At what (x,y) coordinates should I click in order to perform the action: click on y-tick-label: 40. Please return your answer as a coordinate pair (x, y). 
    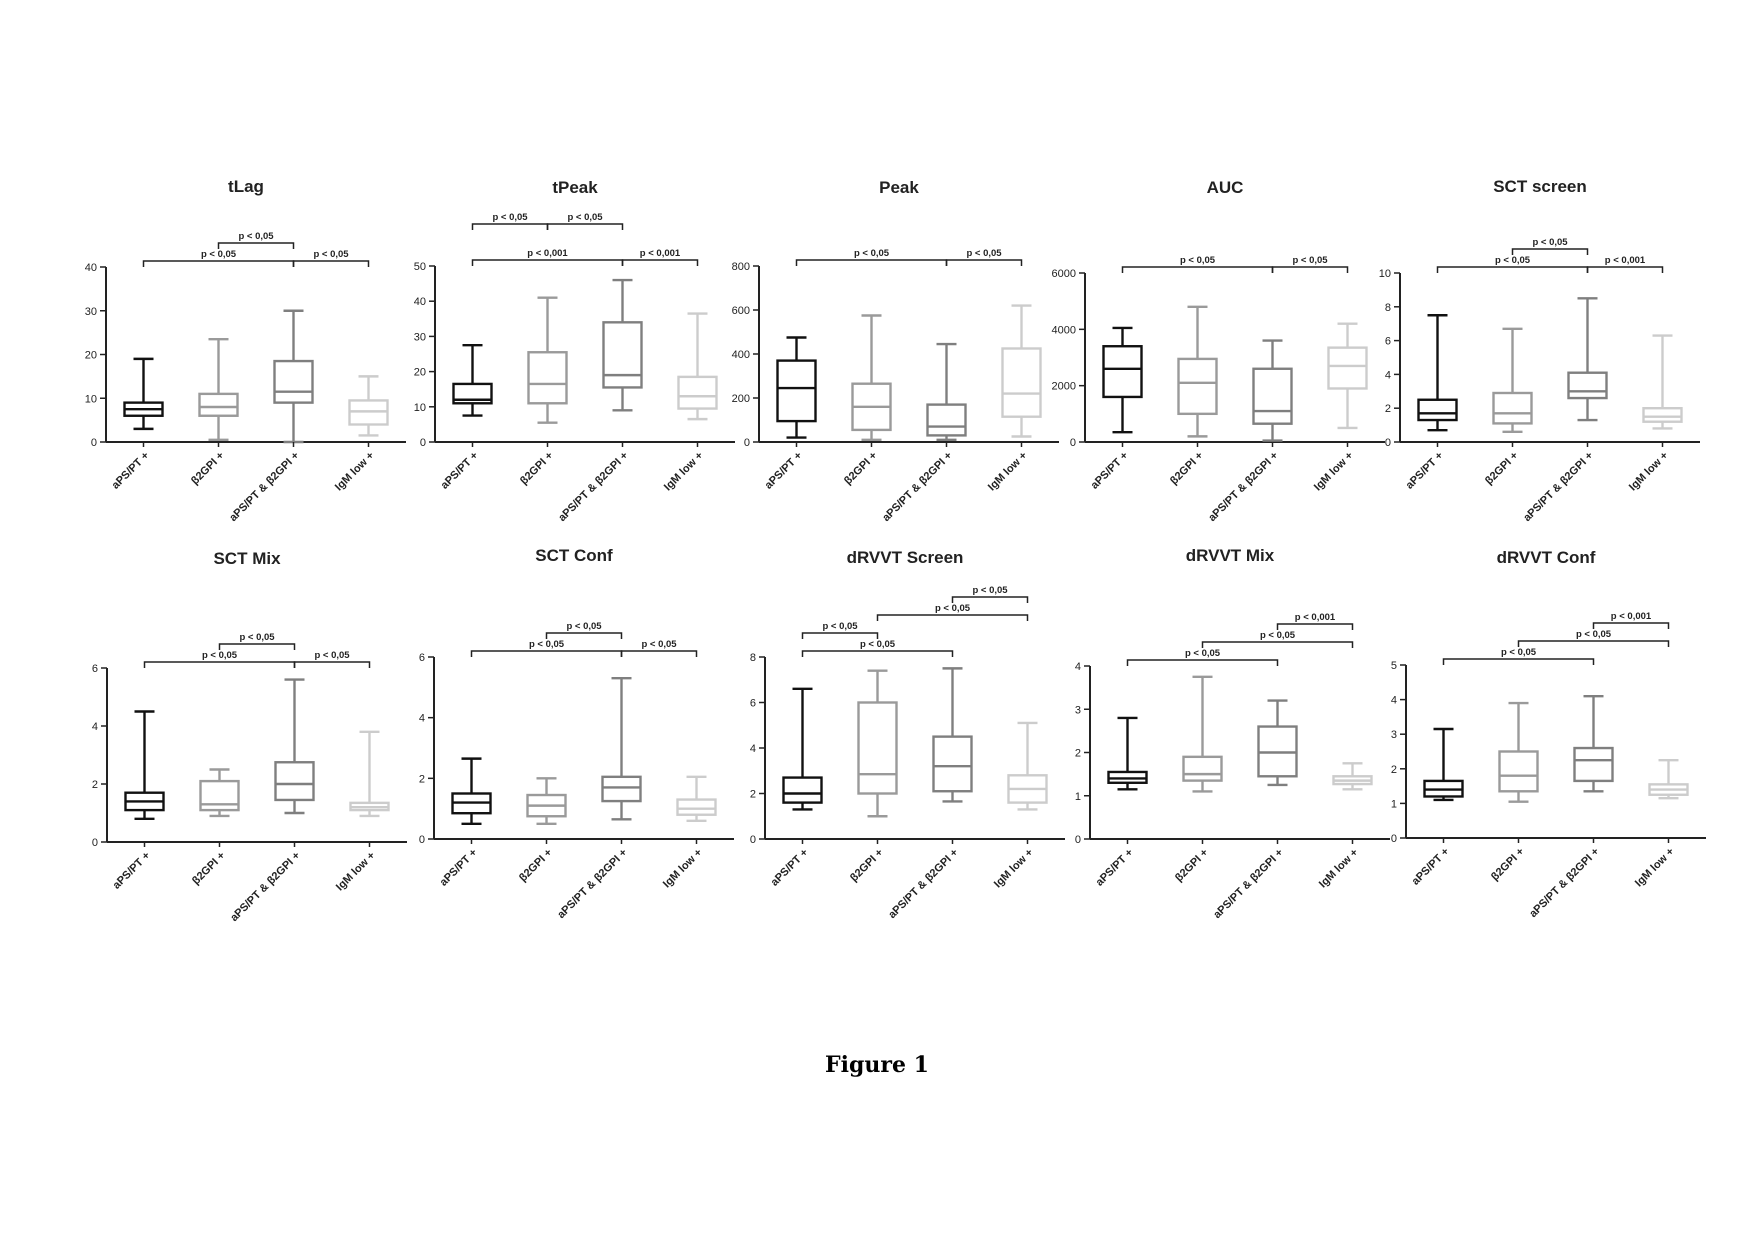
    Looking at the image, I should click on (420, 302).